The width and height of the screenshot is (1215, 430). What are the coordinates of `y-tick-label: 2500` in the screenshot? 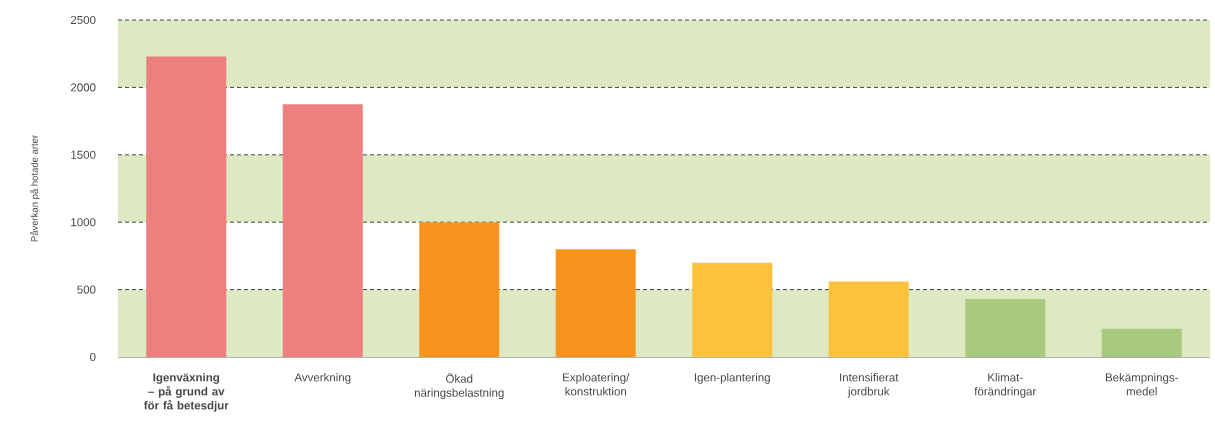 It's located at (83, 20).